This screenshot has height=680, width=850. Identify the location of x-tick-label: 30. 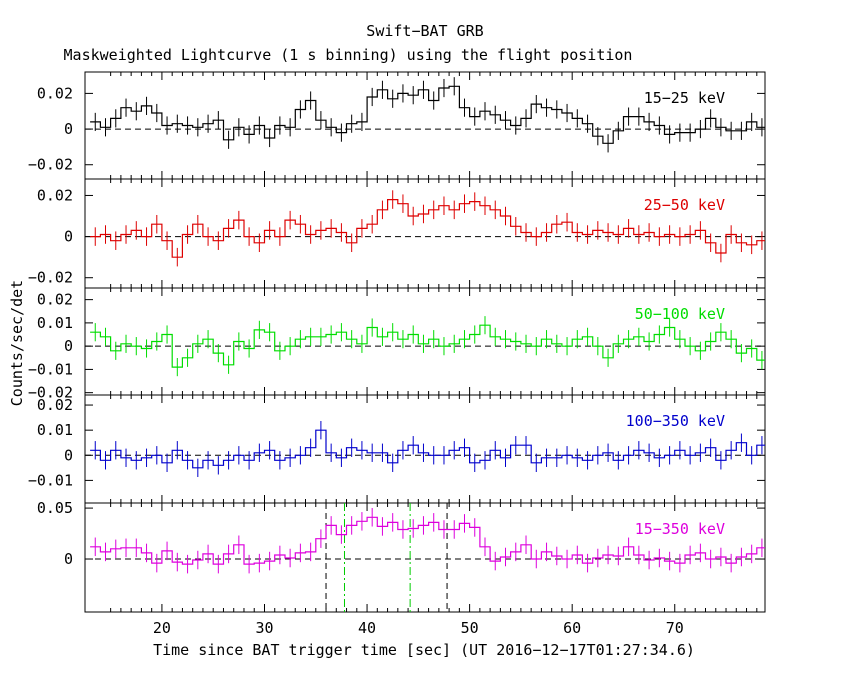
(264, 628).